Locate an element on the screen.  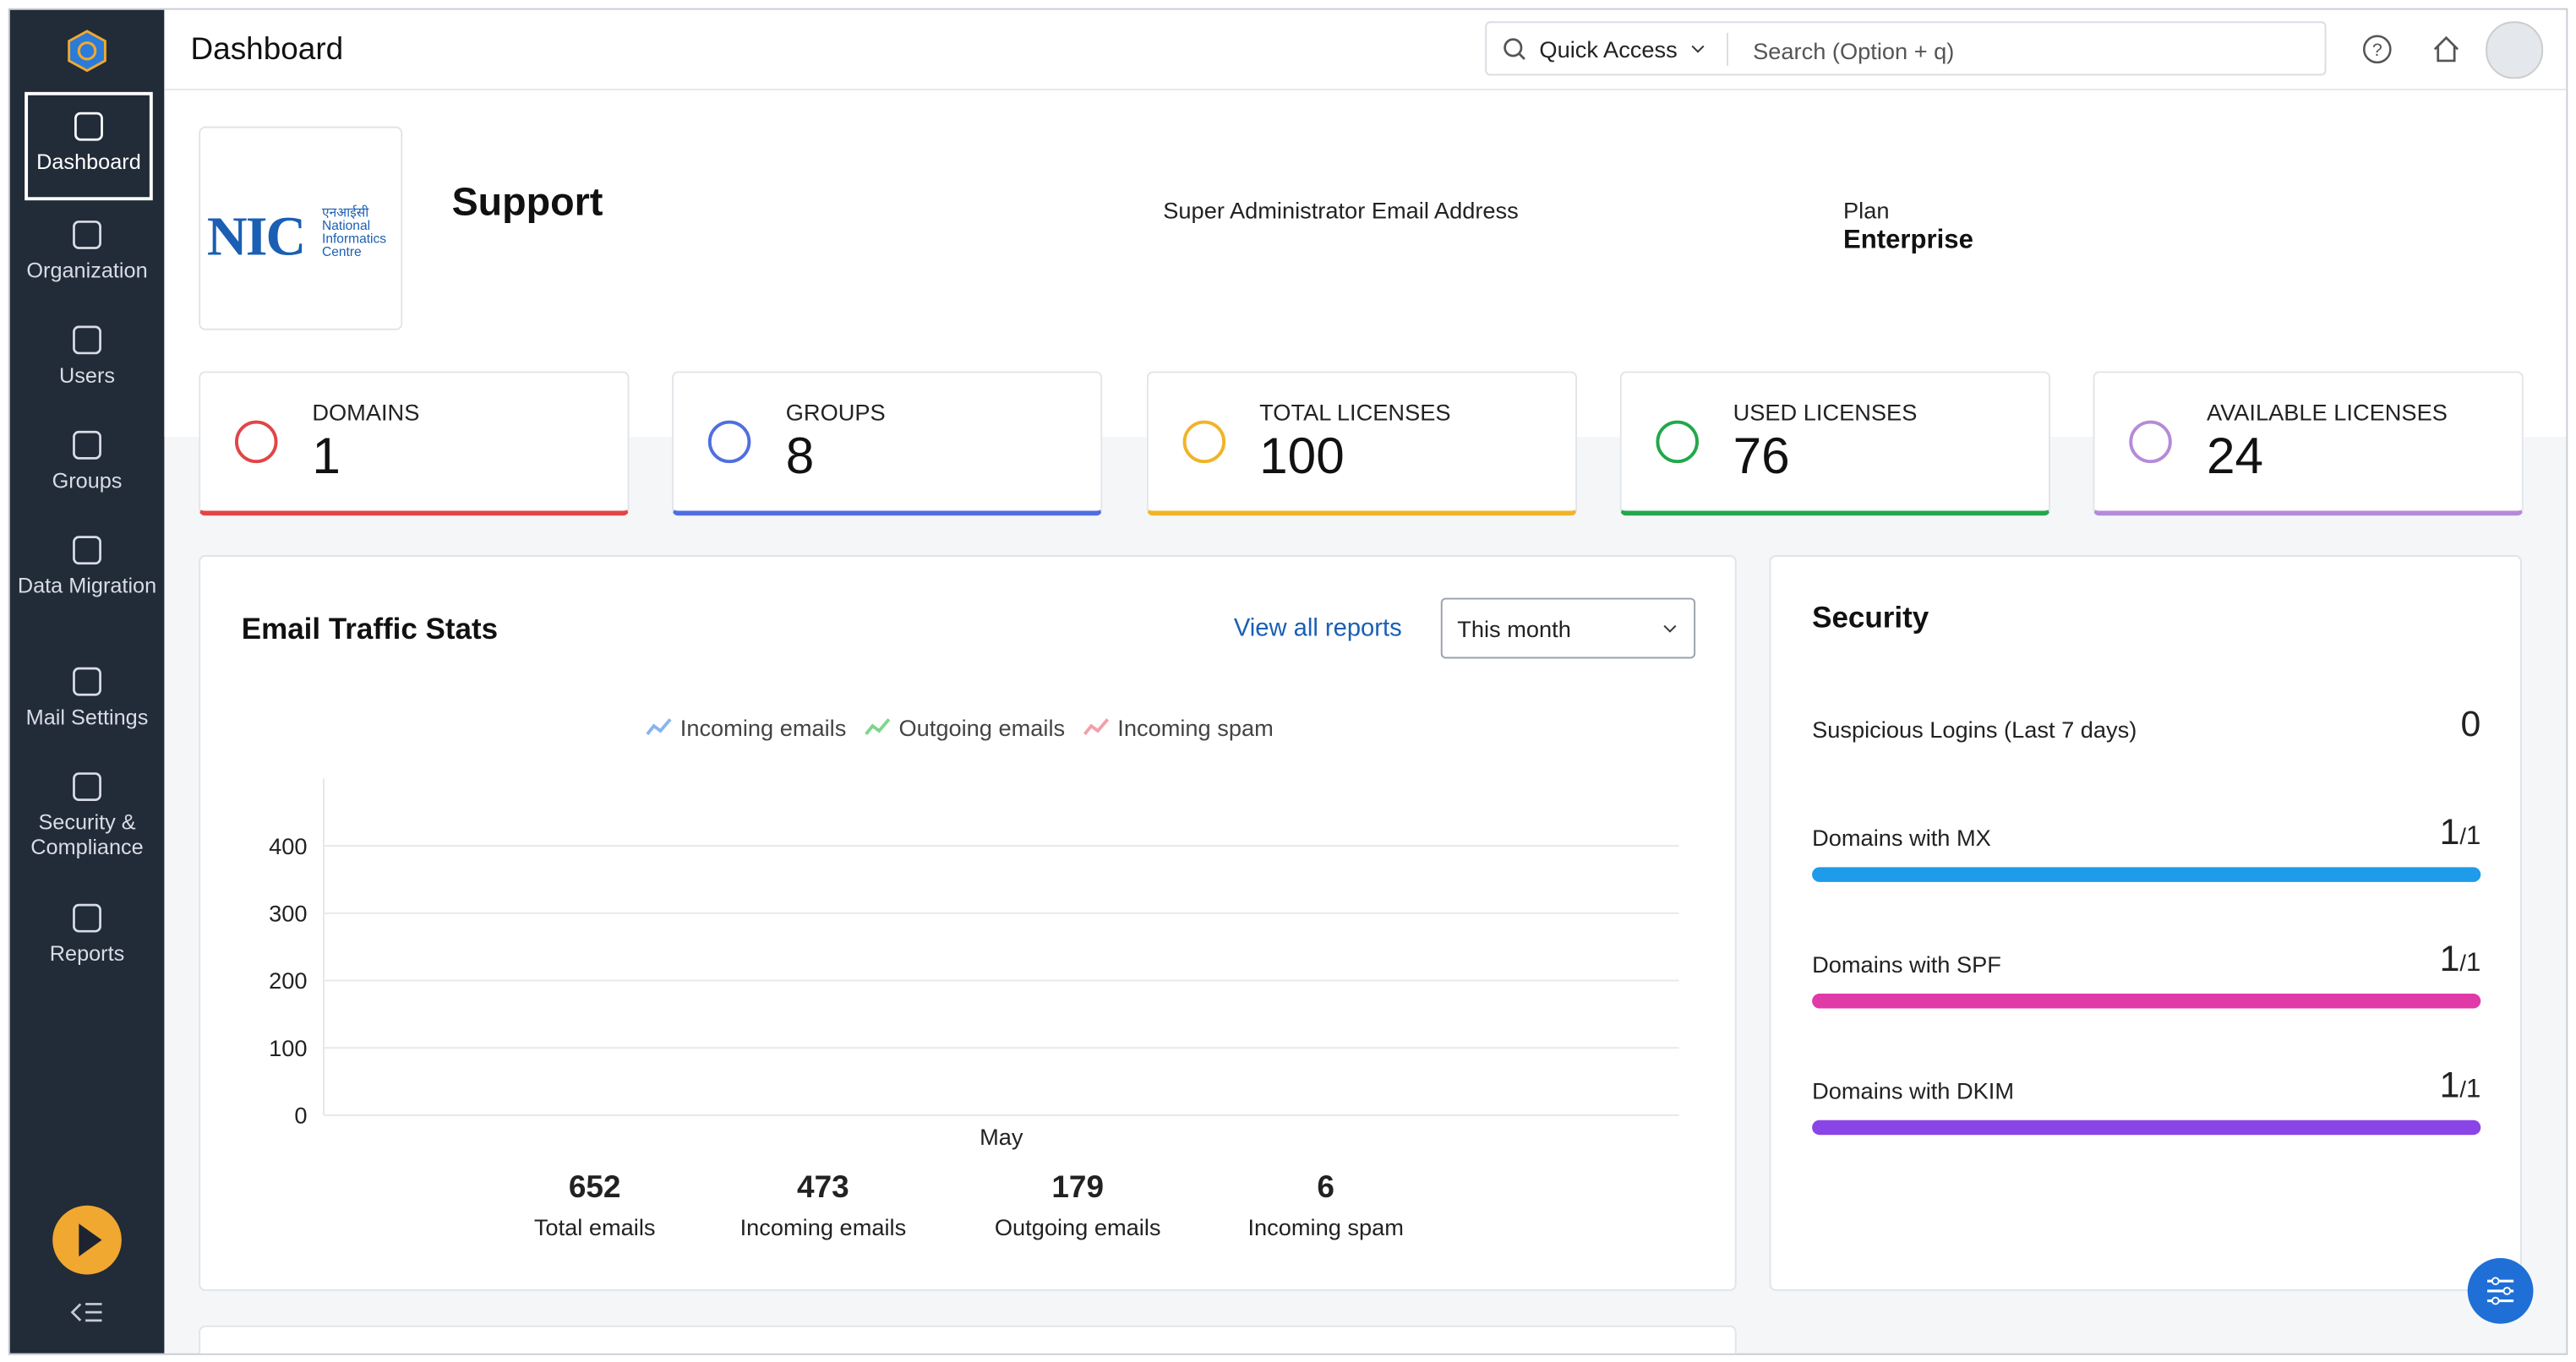
domain-row: Domains with DKIM 1/1 is located at coordinates (2146, 1100).